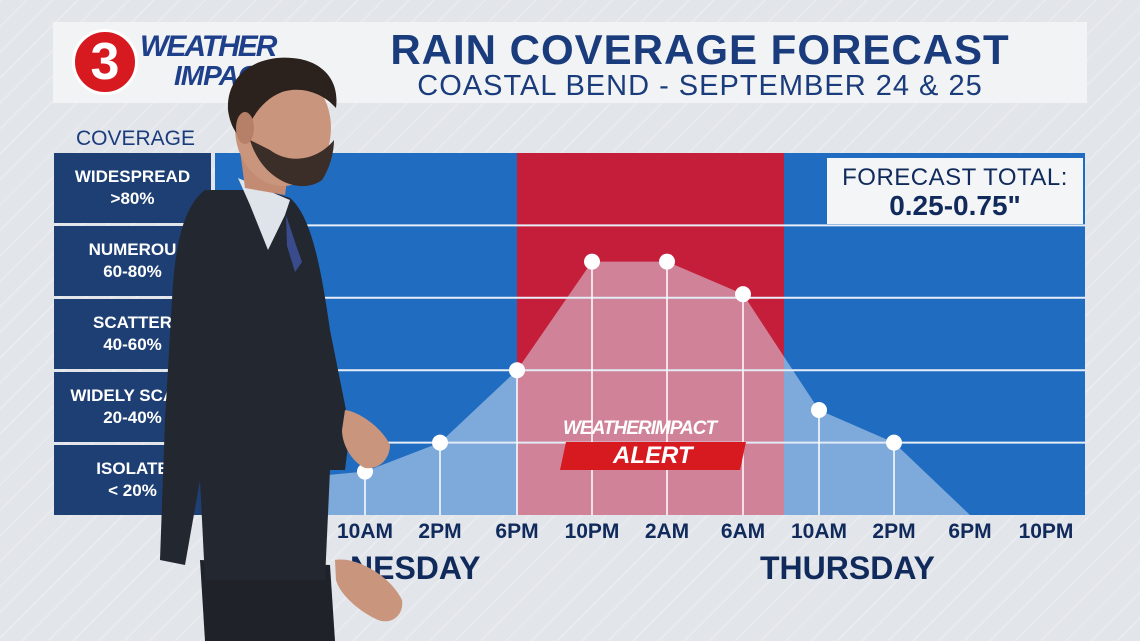 This screenshot has width=1140, height=641. I want to click on forecast-total-value: 0.25-0.75", so click(955, 205).